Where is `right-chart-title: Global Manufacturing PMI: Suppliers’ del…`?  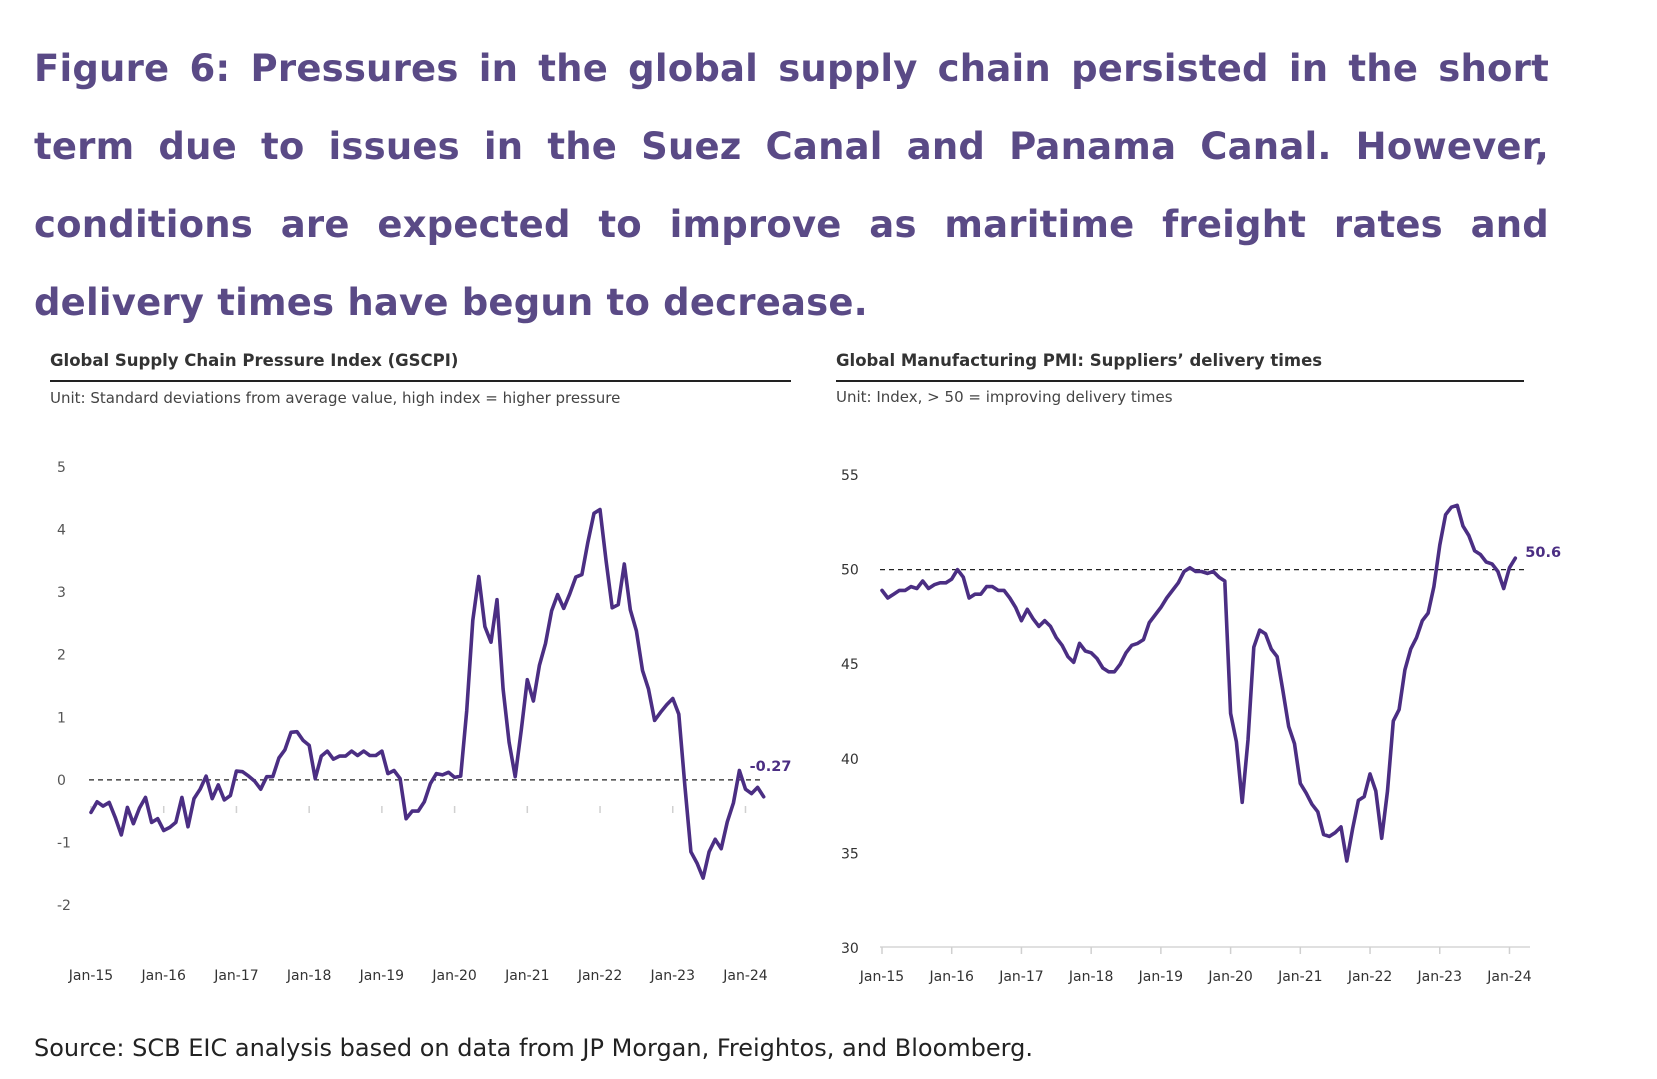 right-chart-title: Global Manufacturing PMI: Suppliers’ del… is located at coordinates (1079, 360).